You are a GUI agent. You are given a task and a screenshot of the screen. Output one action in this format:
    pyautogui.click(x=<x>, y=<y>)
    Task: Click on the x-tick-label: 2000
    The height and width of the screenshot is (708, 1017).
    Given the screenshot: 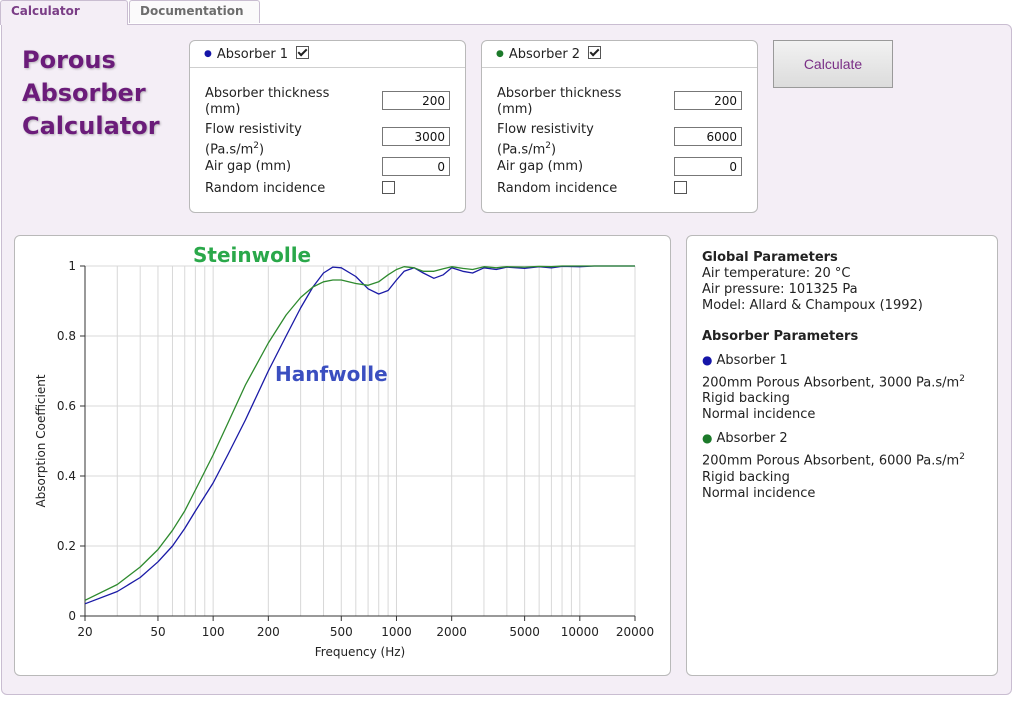 What is the action you would take?
    pyautogui.click(x=451, y=632)
    